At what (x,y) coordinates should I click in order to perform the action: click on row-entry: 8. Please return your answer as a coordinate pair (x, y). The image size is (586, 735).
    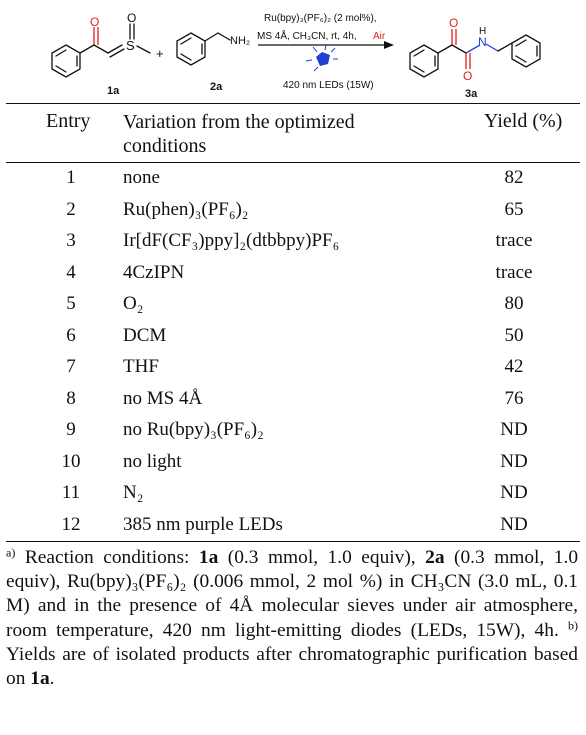
    Looking at the image, I should click on (71, 398).